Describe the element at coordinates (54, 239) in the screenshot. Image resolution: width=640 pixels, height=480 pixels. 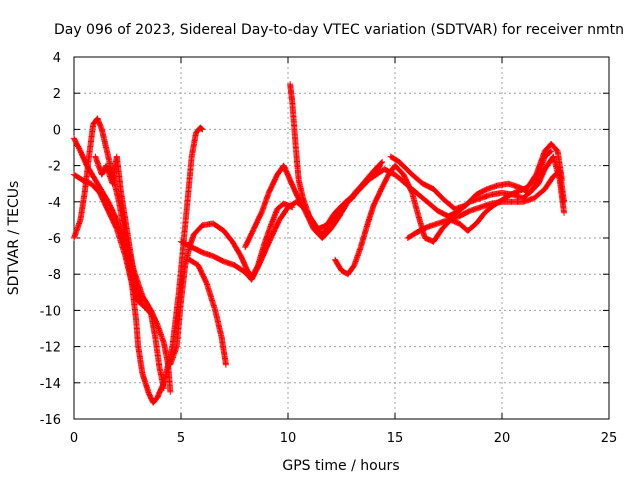
I see `y-tick-label: -6` at that location.